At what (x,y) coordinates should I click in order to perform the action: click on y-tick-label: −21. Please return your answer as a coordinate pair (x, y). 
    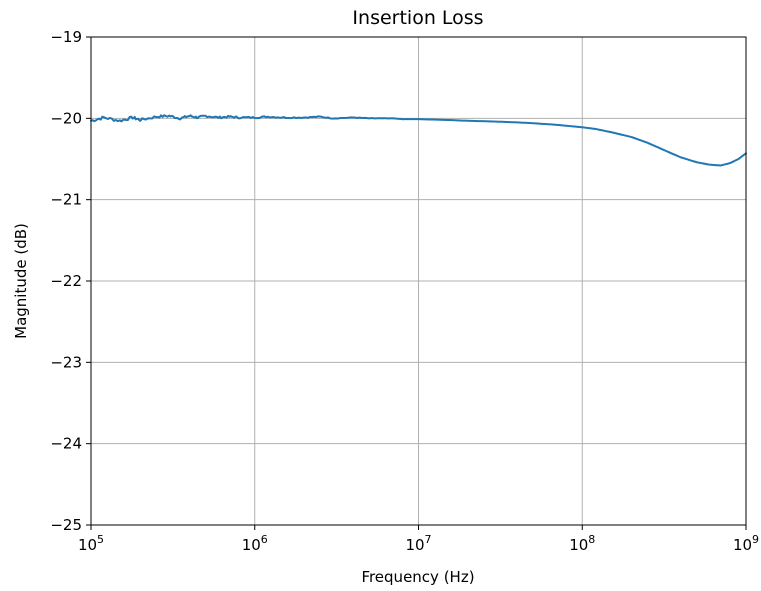
    Looking at the image, I should click on (66, 200).